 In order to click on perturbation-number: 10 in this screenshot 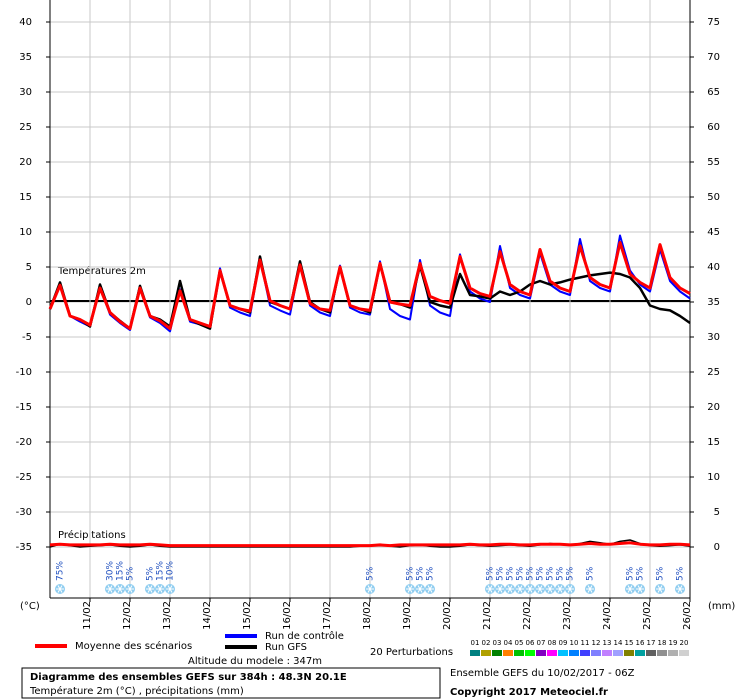, I will do `click(574, 643)`.